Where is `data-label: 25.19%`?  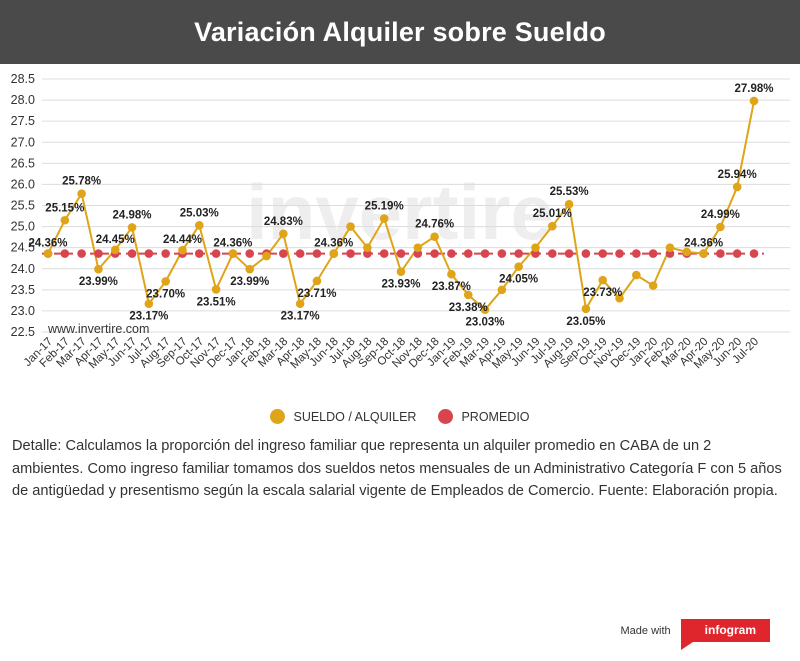 data-label: 25.19% is located at coordinates (384, 207).